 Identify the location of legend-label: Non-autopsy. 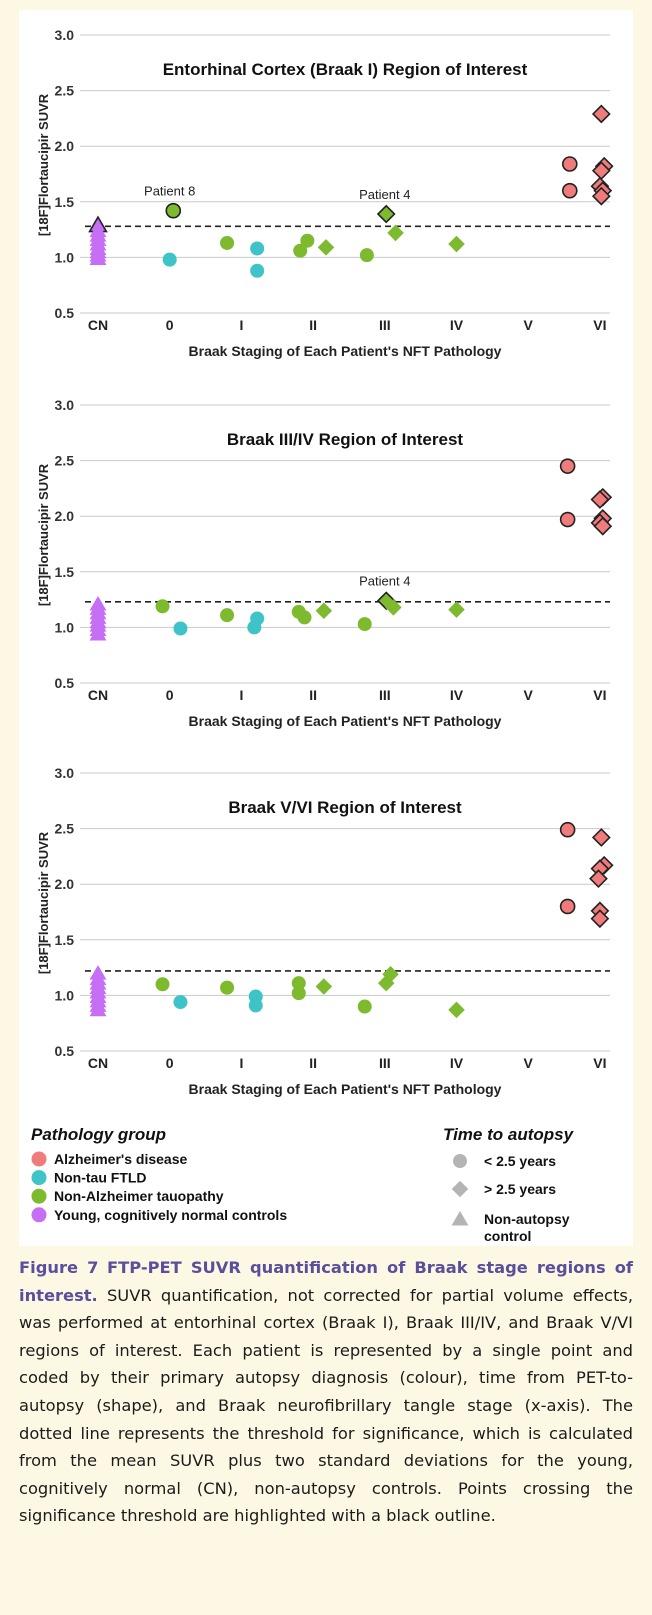
(527, 1219).